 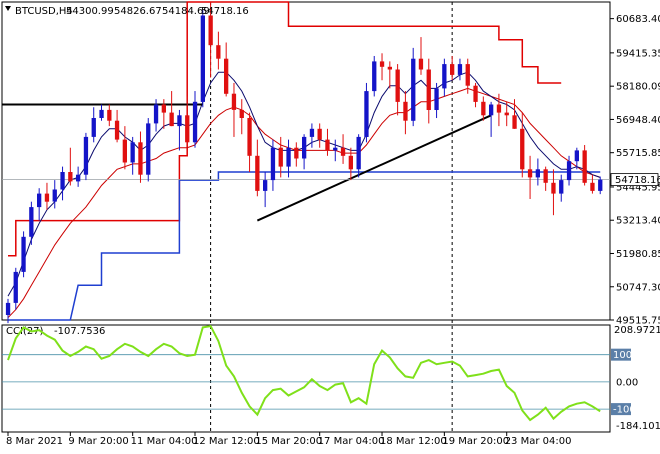 I want to click on time-tick-label: 11 Mar 04:00, so click(x=164, y=441).